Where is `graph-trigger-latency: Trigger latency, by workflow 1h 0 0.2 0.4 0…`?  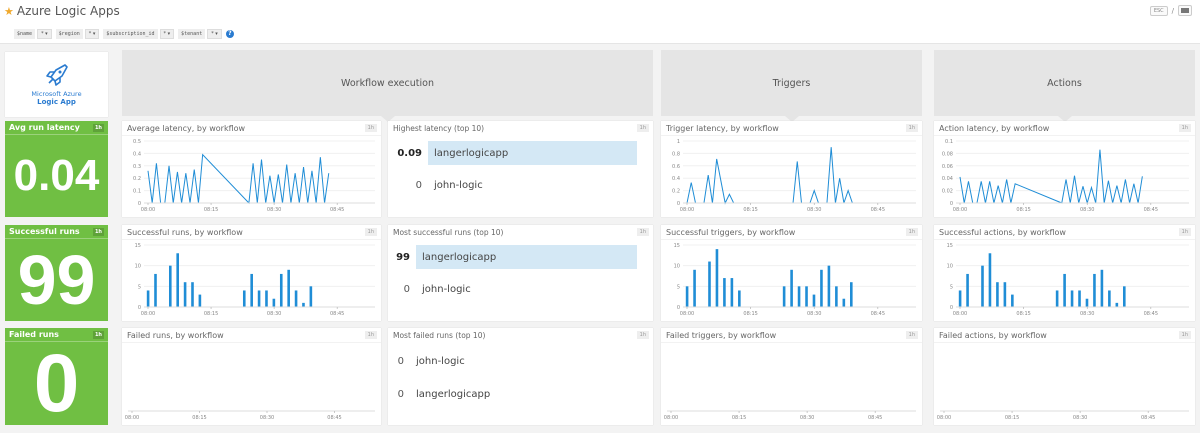
graph-trigger-latency: Trigger latency, by workflow 1h 0 0.2 0.4 0… is located at coordinates (791, 169).